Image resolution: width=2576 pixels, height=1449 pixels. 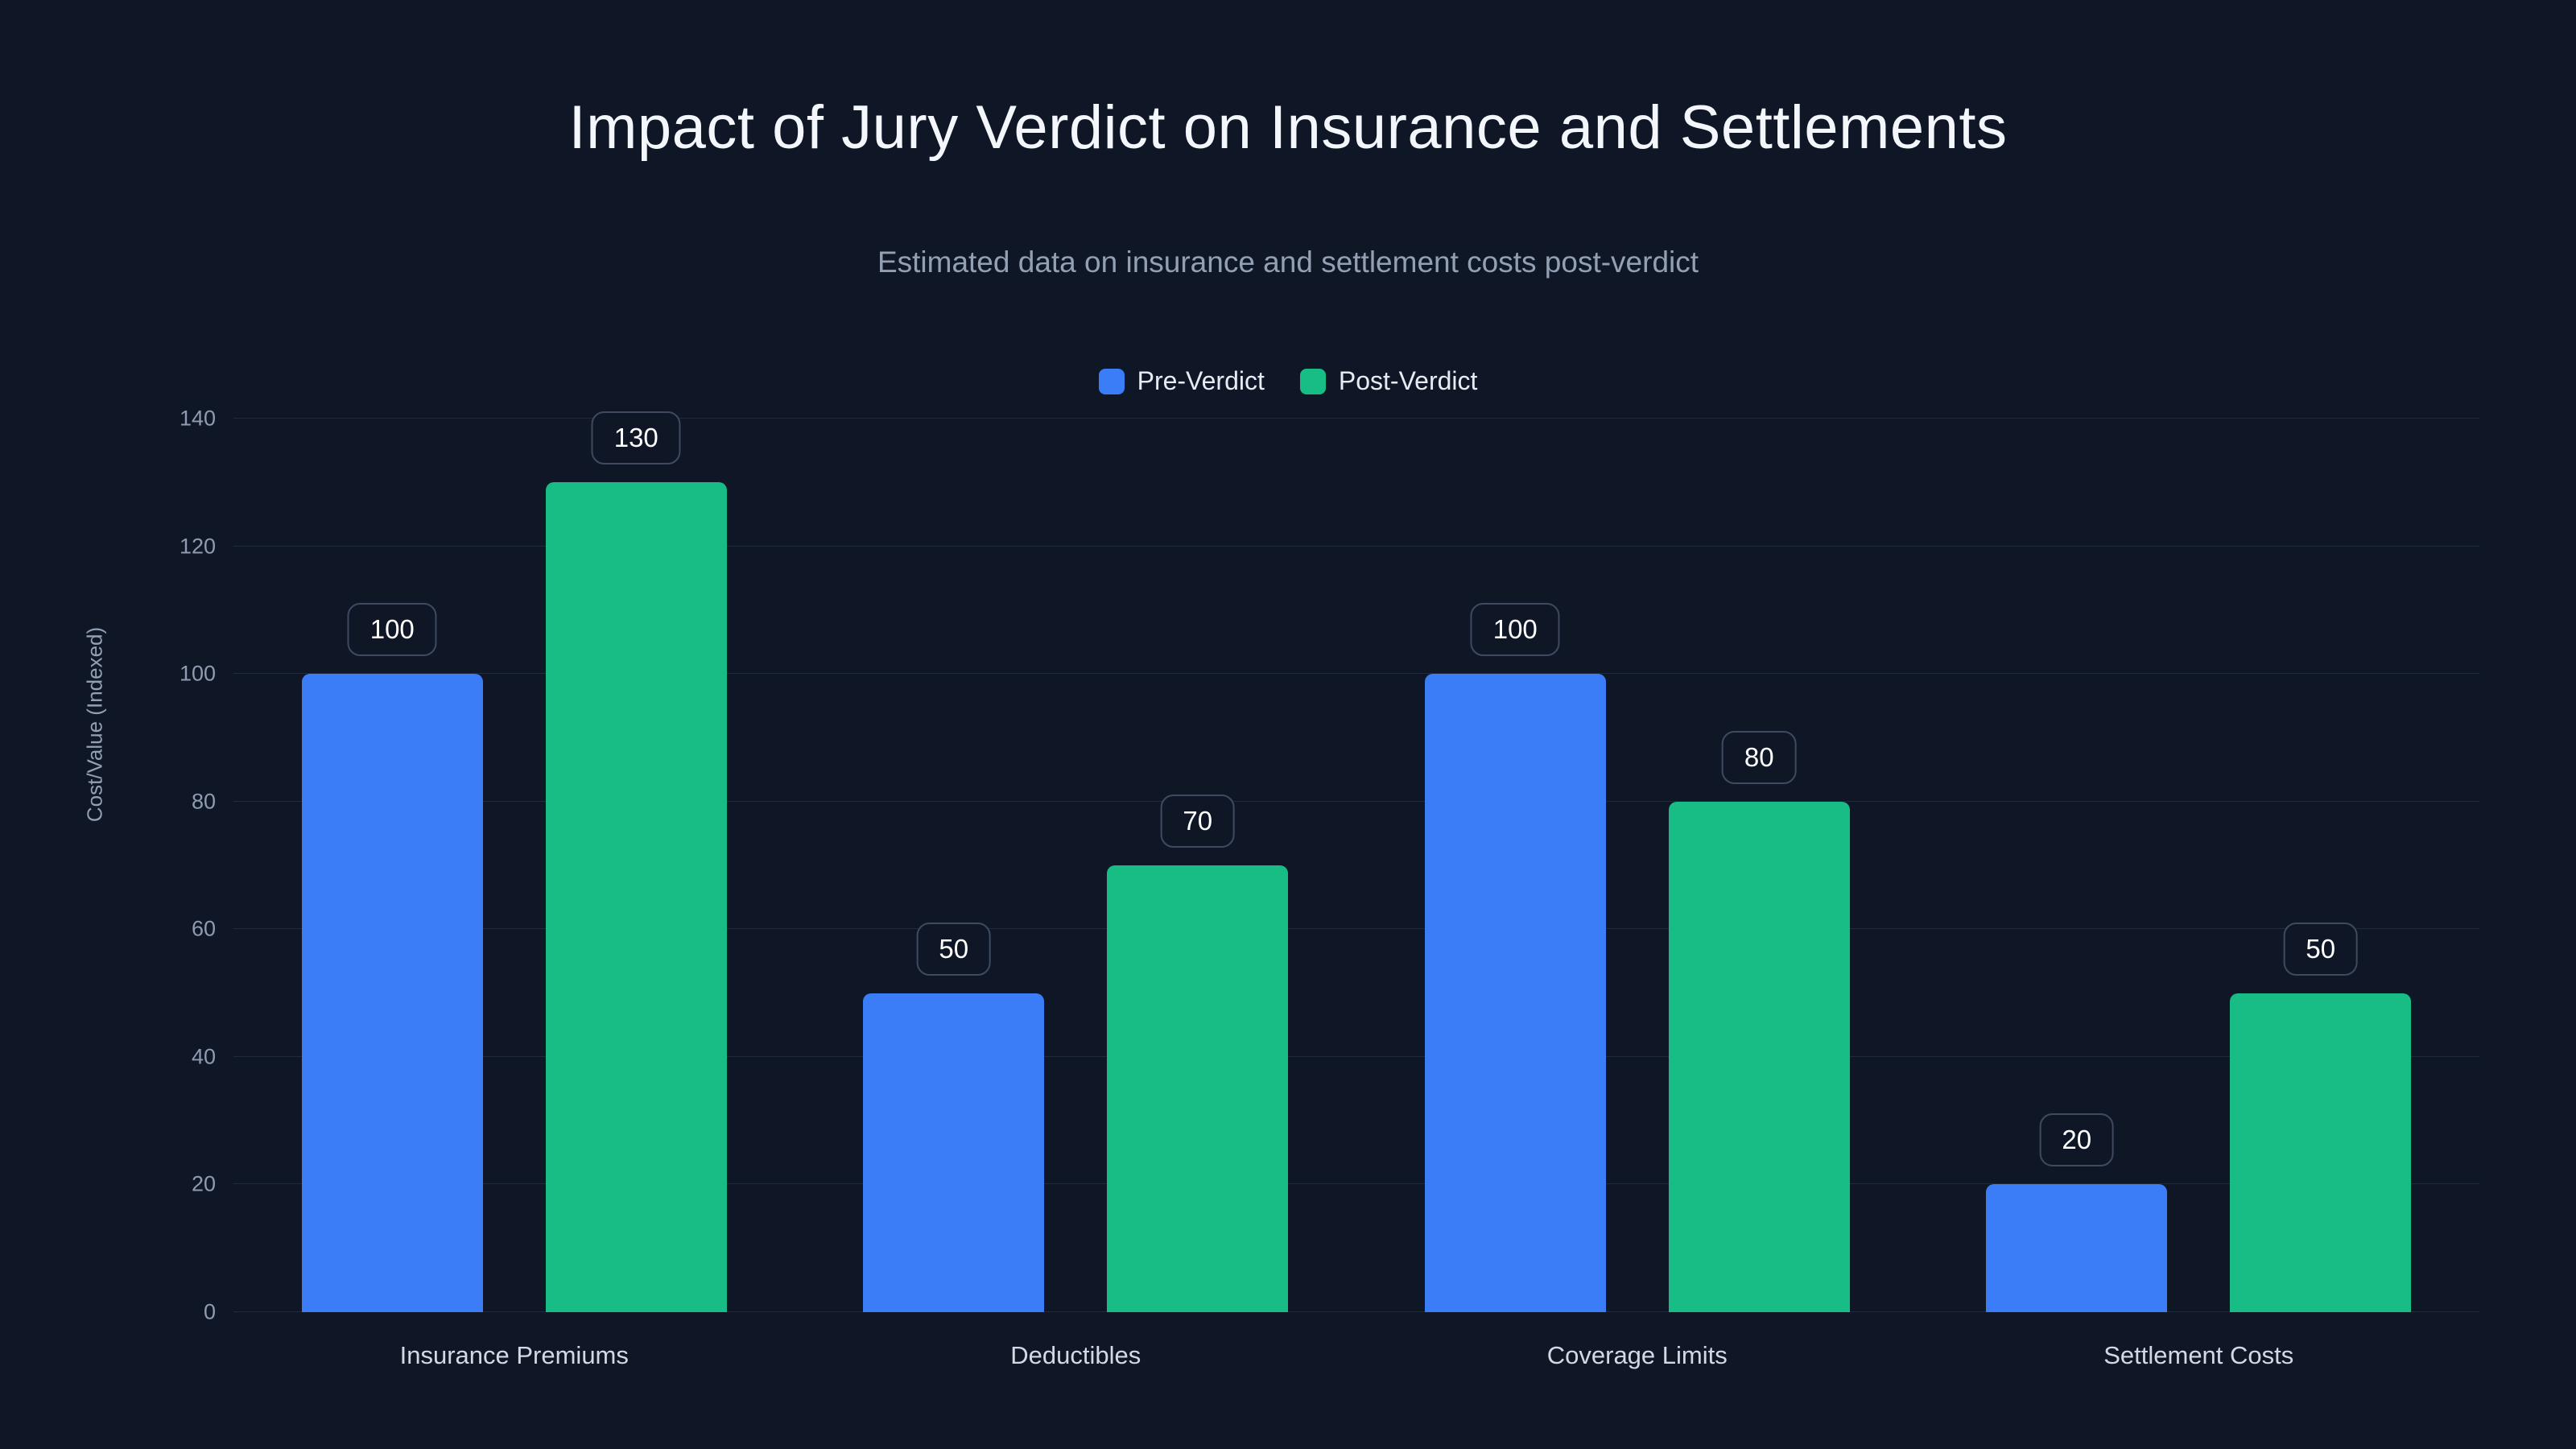 What do you see at coordinates (197, 546) in the screenshot?
I see `y-tick-label-120: 120` at bounding box center [197, 546].